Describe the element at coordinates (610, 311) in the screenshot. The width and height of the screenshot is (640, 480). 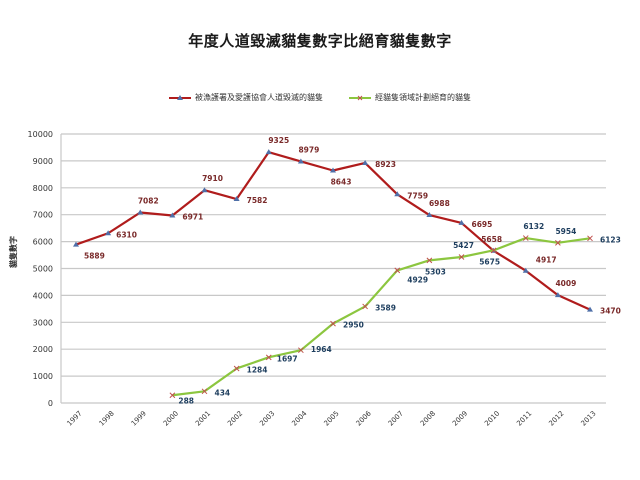
I see `data-label: 3470` at that location.